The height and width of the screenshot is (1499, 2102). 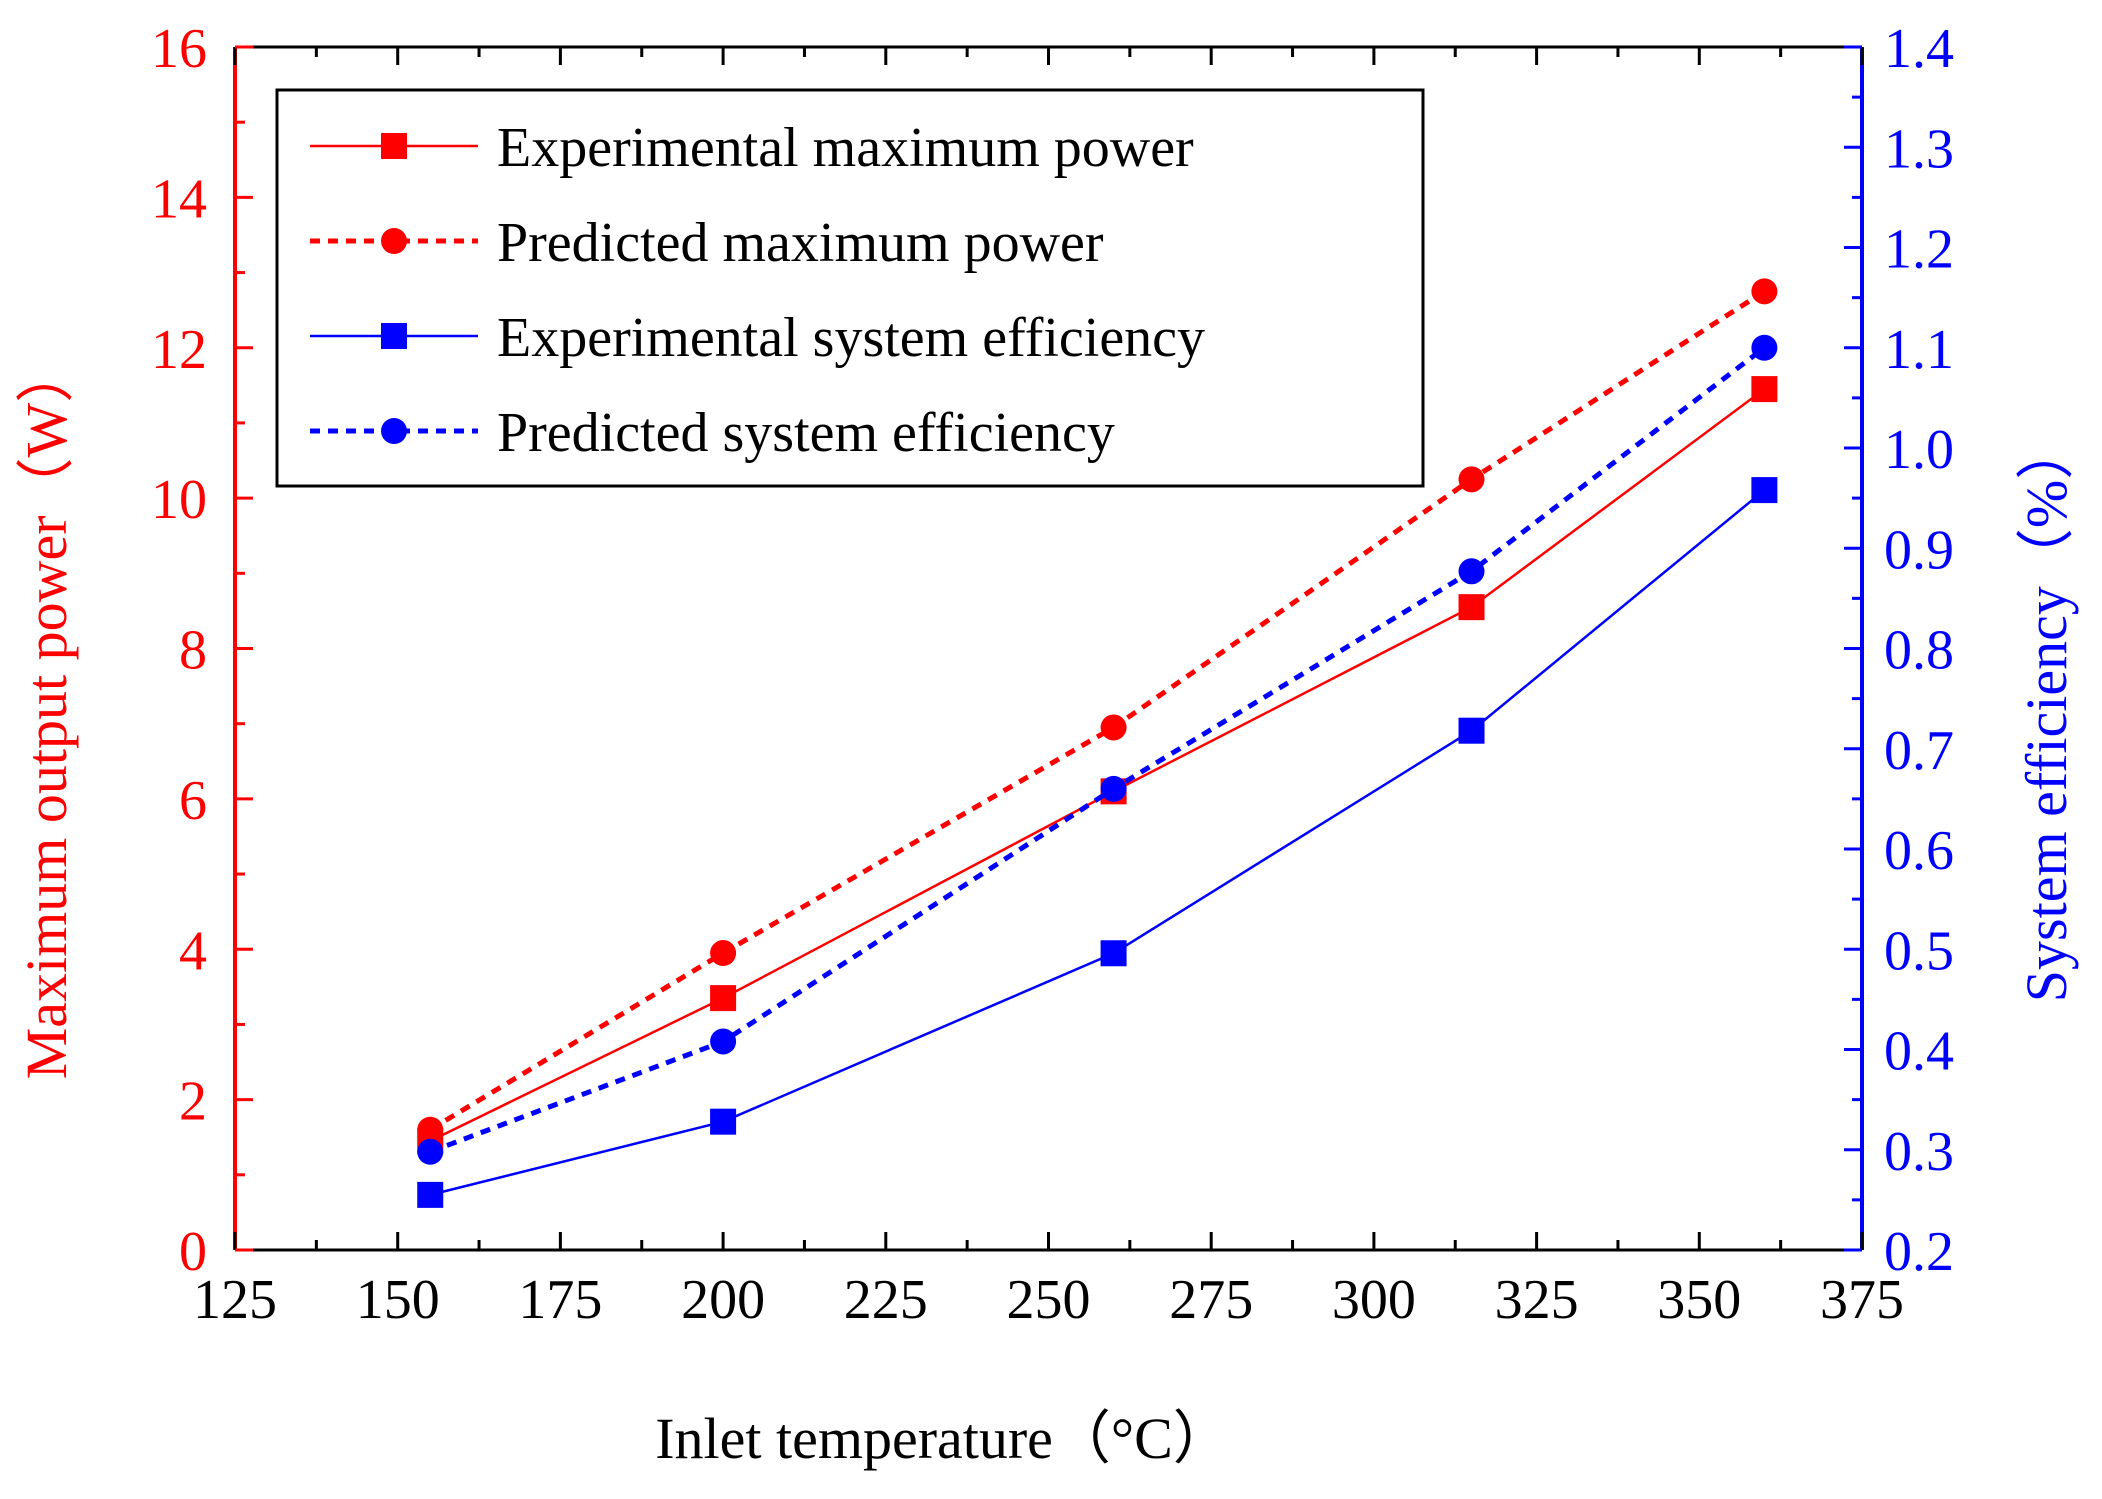 What do you see at coordinates (1049, 1300) in the screenshot?
I see `x-tick-label: 250` at bounding box center [1049, 1300].